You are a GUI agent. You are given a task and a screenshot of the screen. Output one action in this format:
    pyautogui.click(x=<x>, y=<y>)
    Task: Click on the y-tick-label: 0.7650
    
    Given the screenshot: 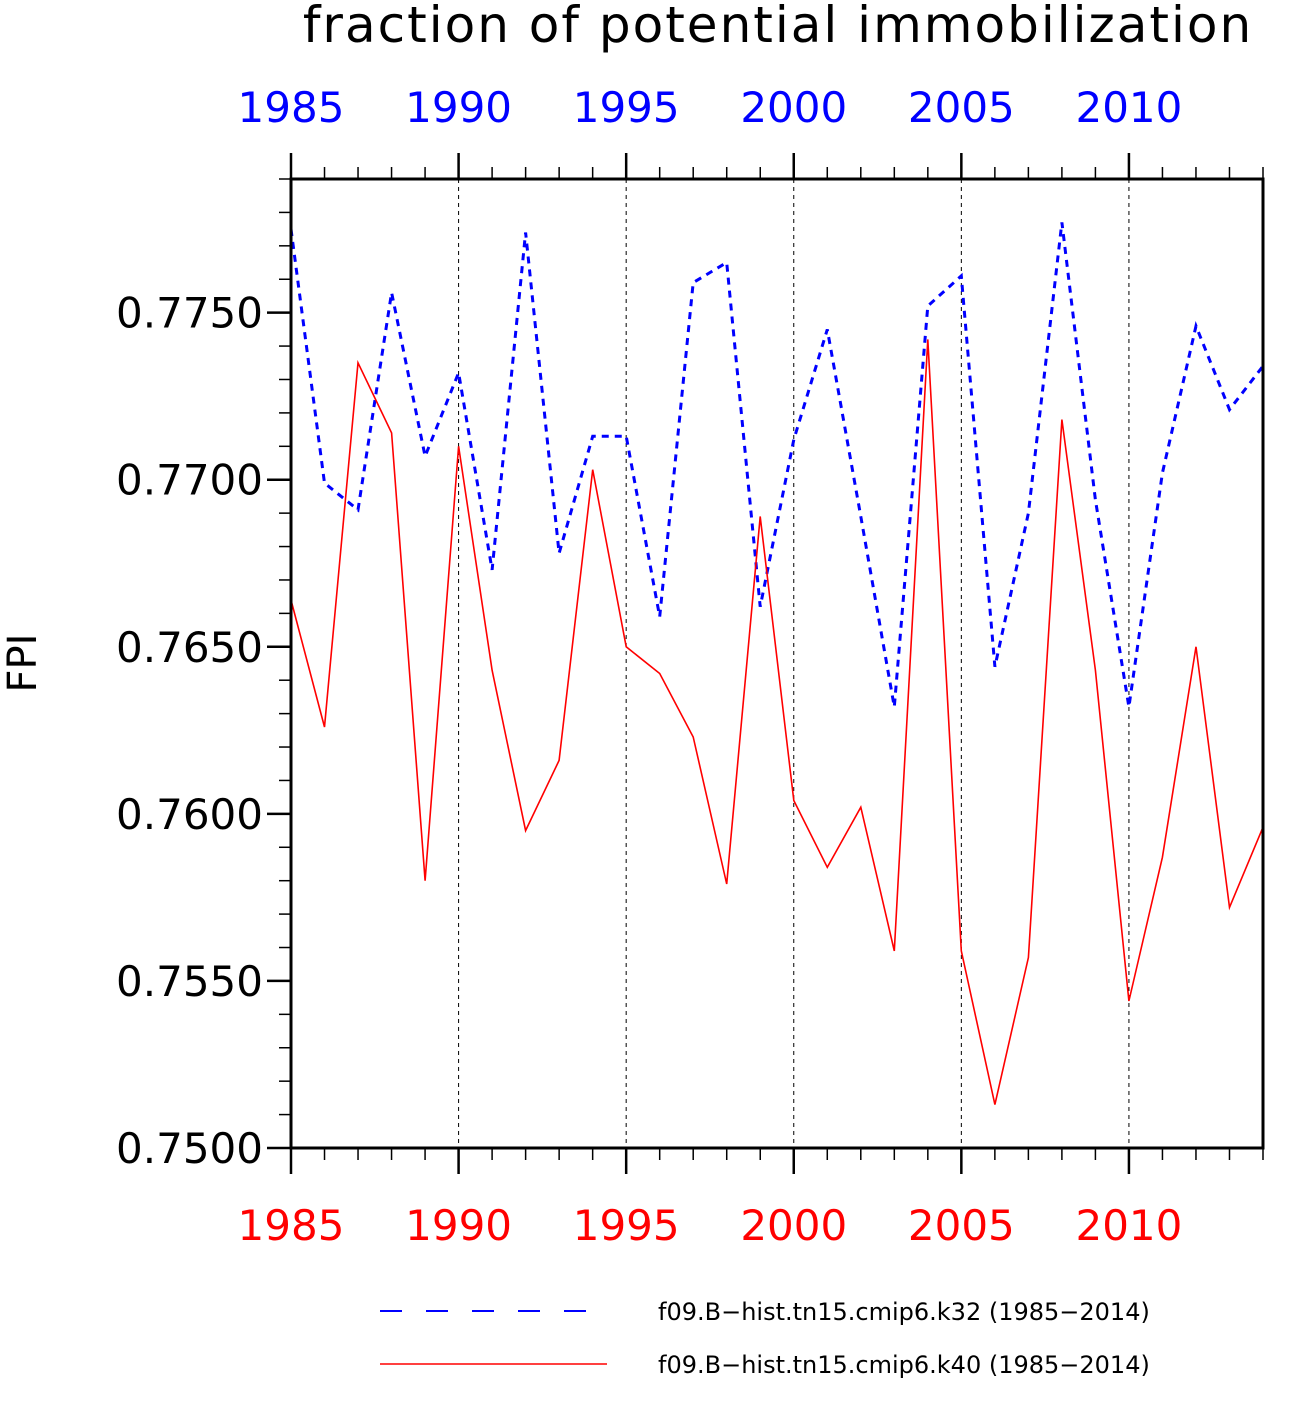 What is the action you would take?
    pyautogui.click(x=189, y=647)
    